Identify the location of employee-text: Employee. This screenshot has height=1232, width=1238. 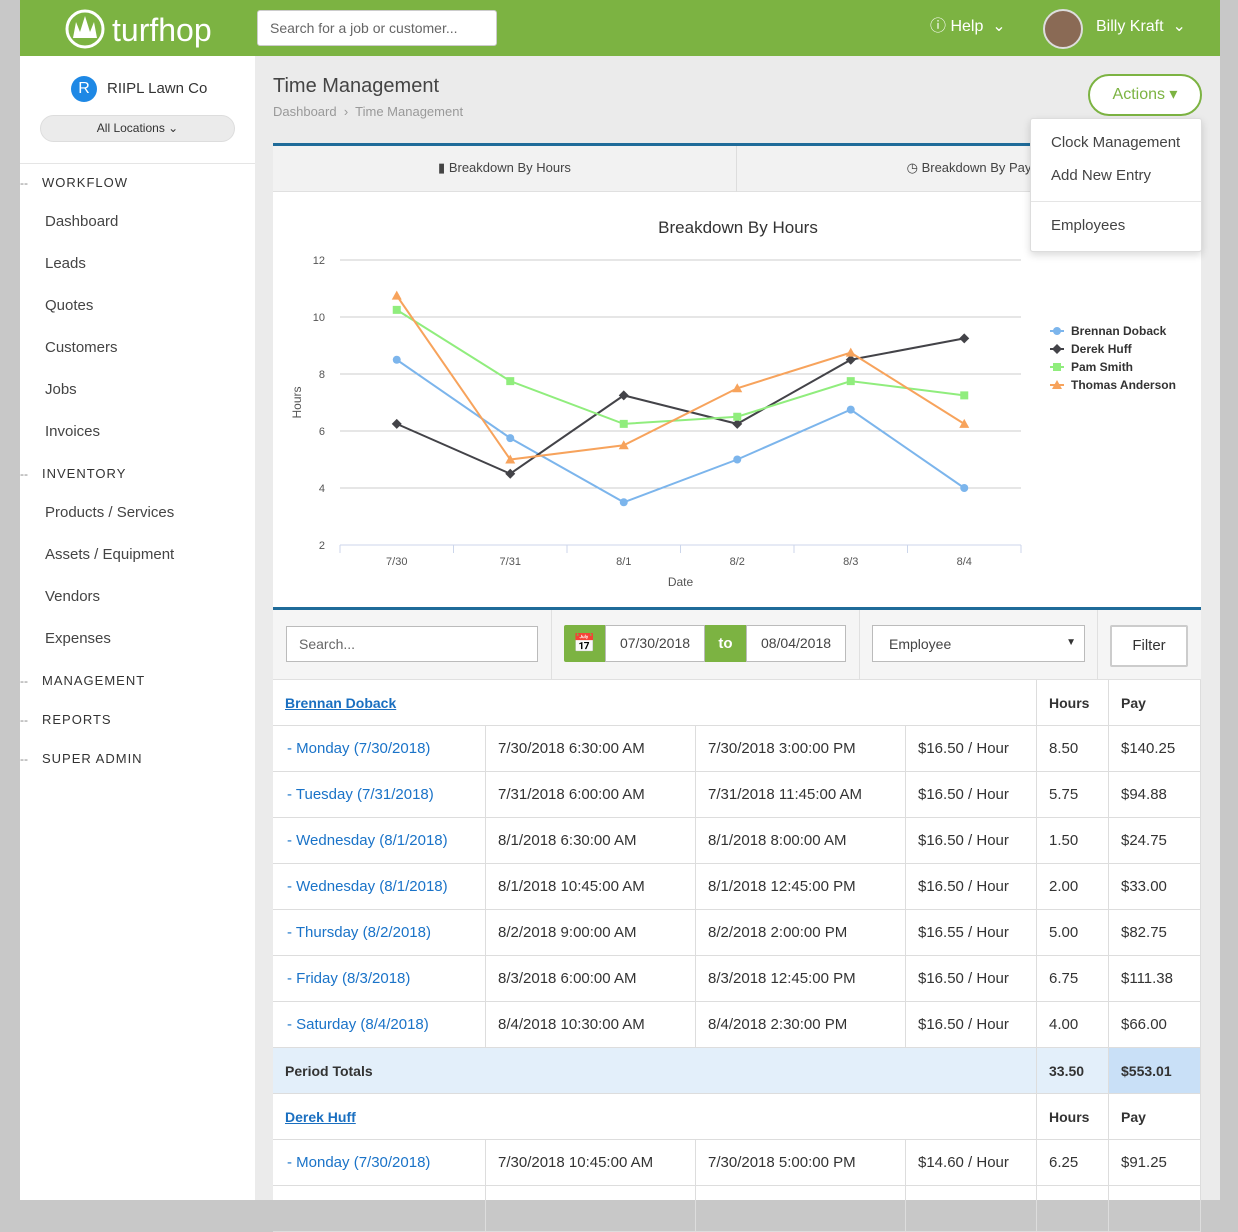
(920, 644).